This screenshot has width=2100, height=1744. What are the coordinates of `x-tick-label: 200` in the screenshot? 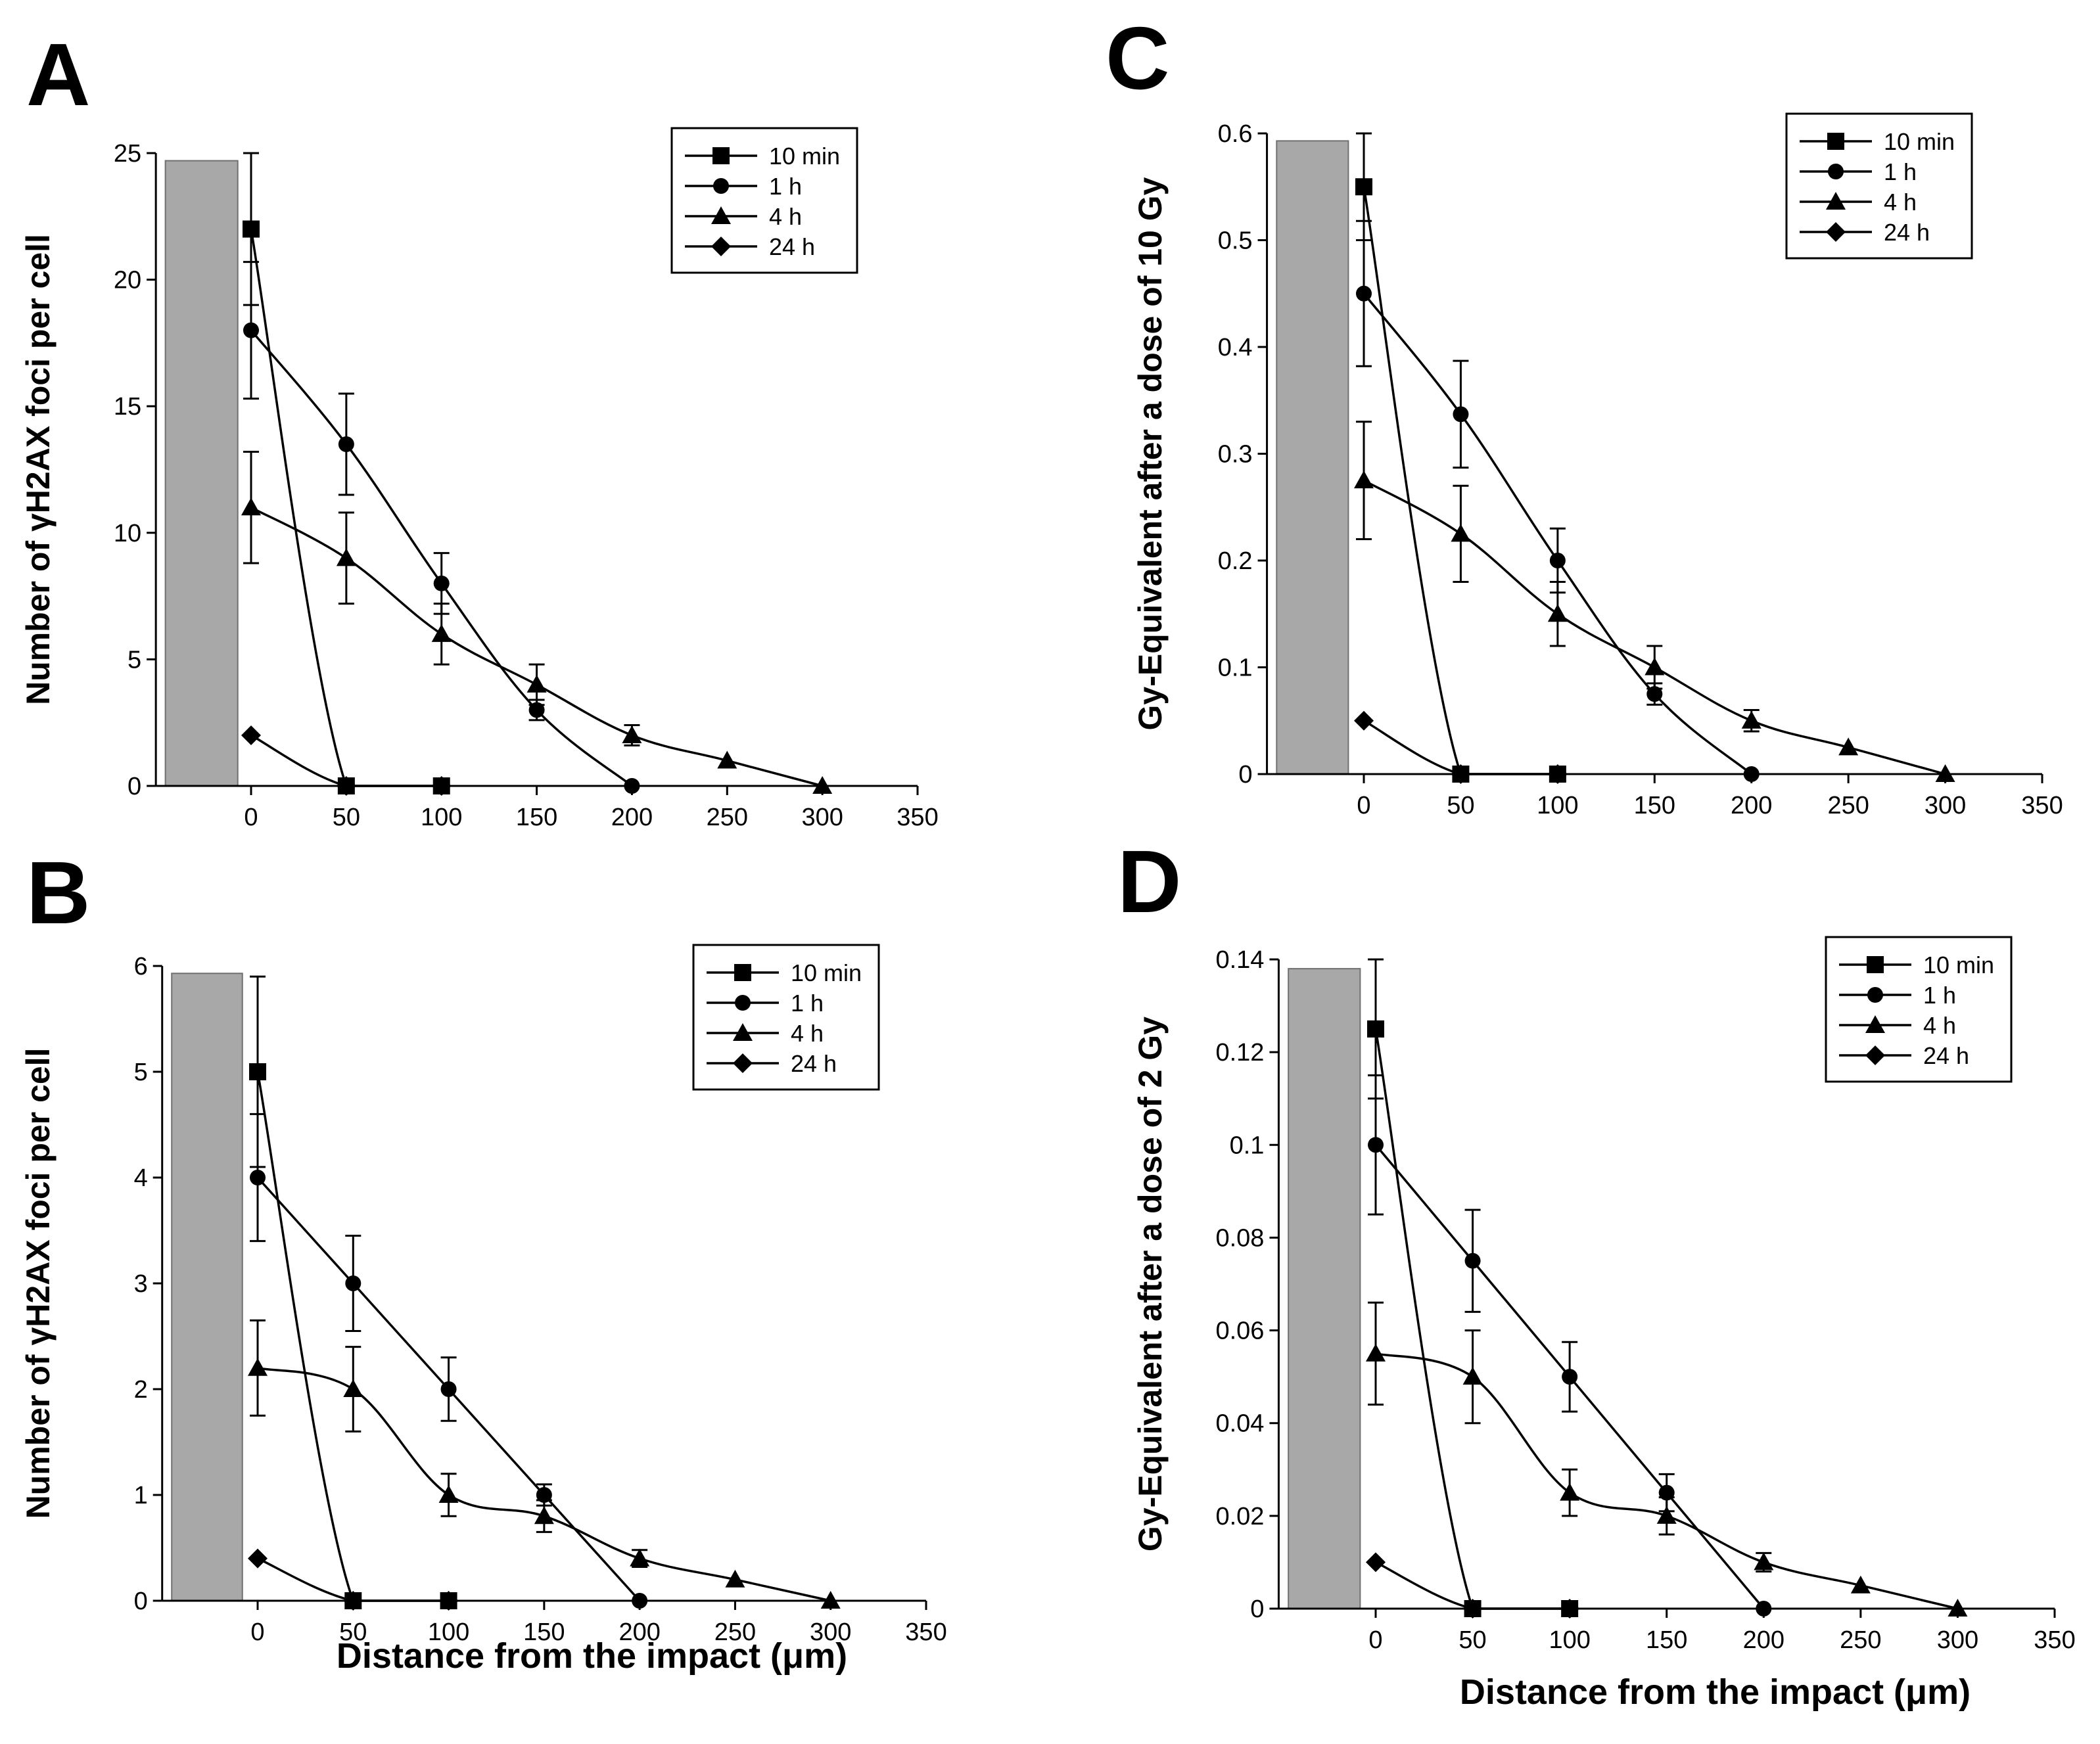 It's located at (632, 817).